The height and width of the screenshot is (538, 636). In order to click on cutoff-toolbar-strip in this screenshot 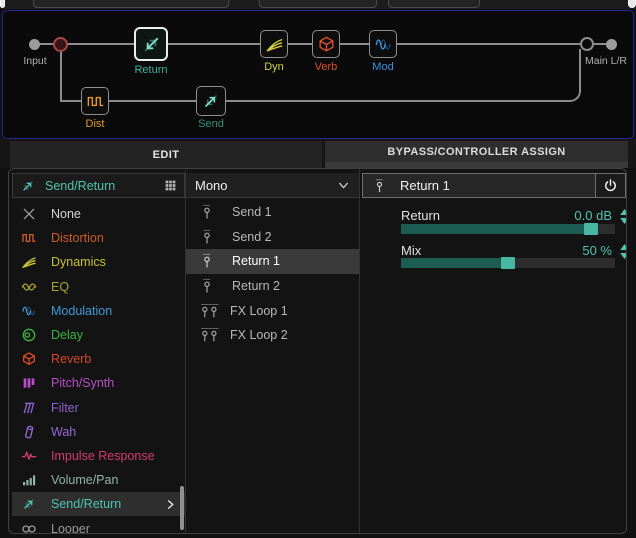, I will do `click(318, 4)`.